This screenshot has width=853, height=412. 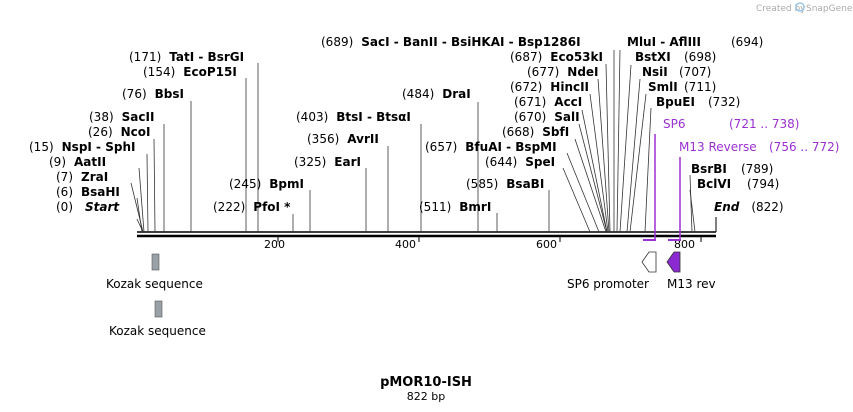 I want to click on sequence-end: End (822), so click(x=749, y=207).